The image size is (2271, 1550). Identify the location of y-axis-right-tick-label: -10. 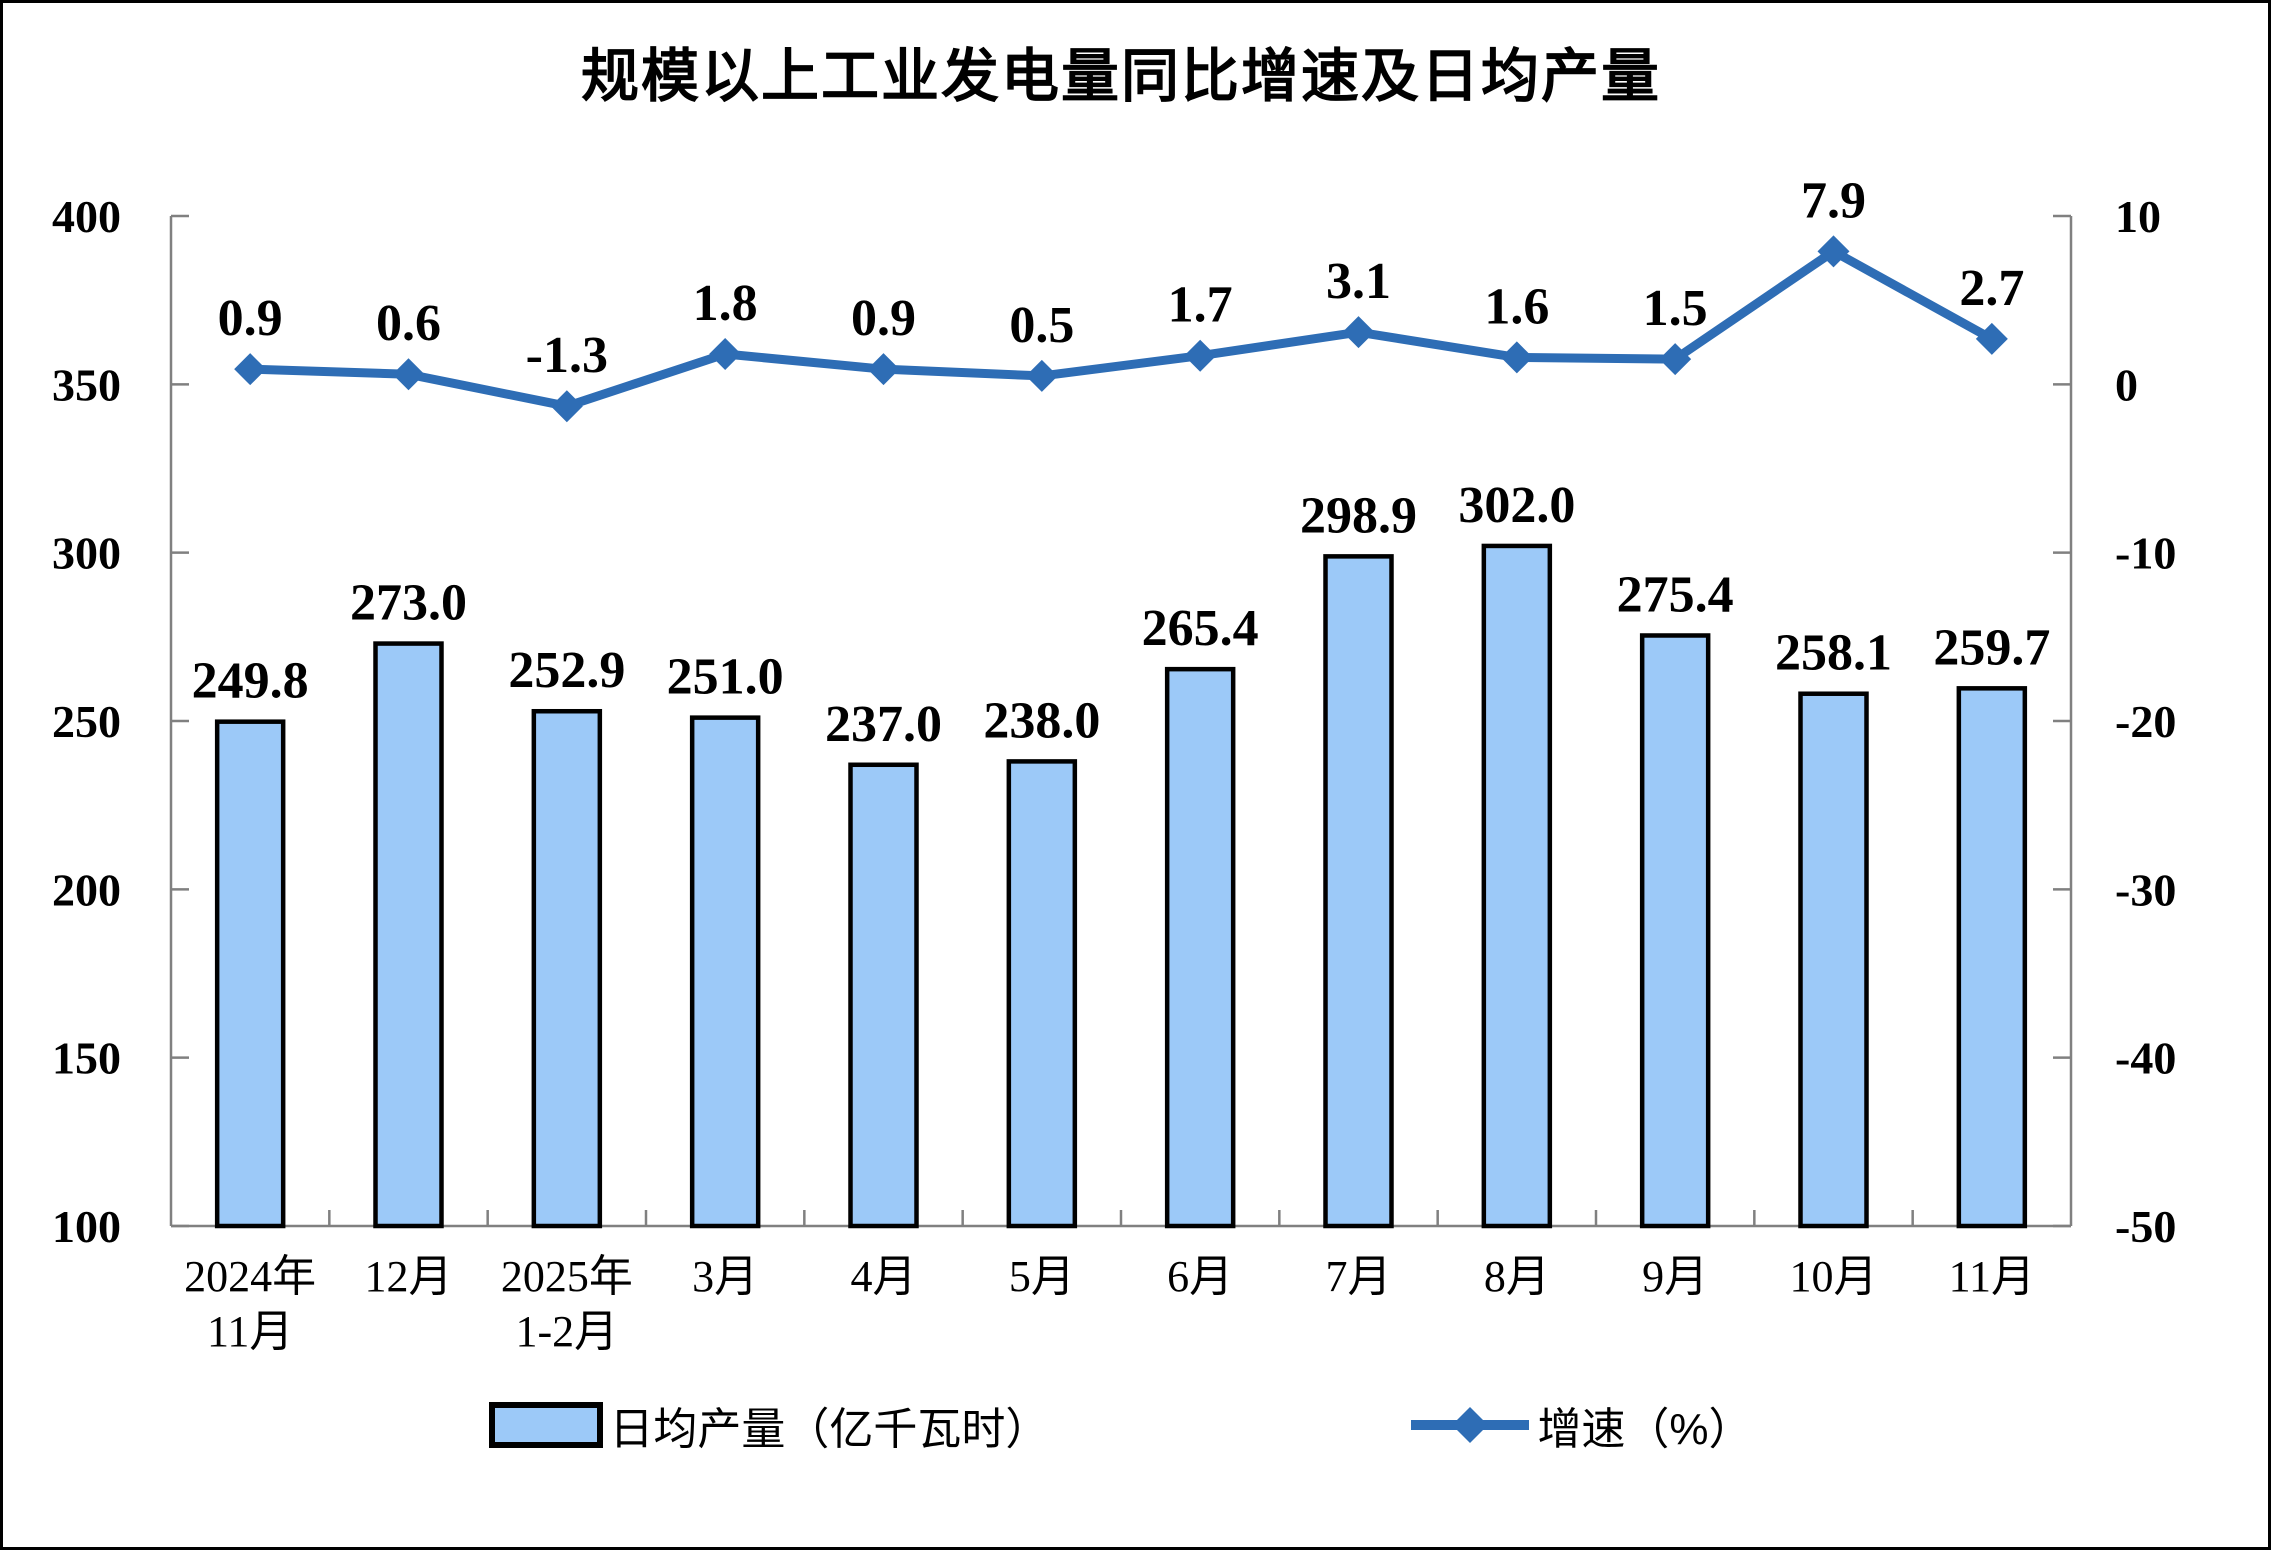
(2145, 553).